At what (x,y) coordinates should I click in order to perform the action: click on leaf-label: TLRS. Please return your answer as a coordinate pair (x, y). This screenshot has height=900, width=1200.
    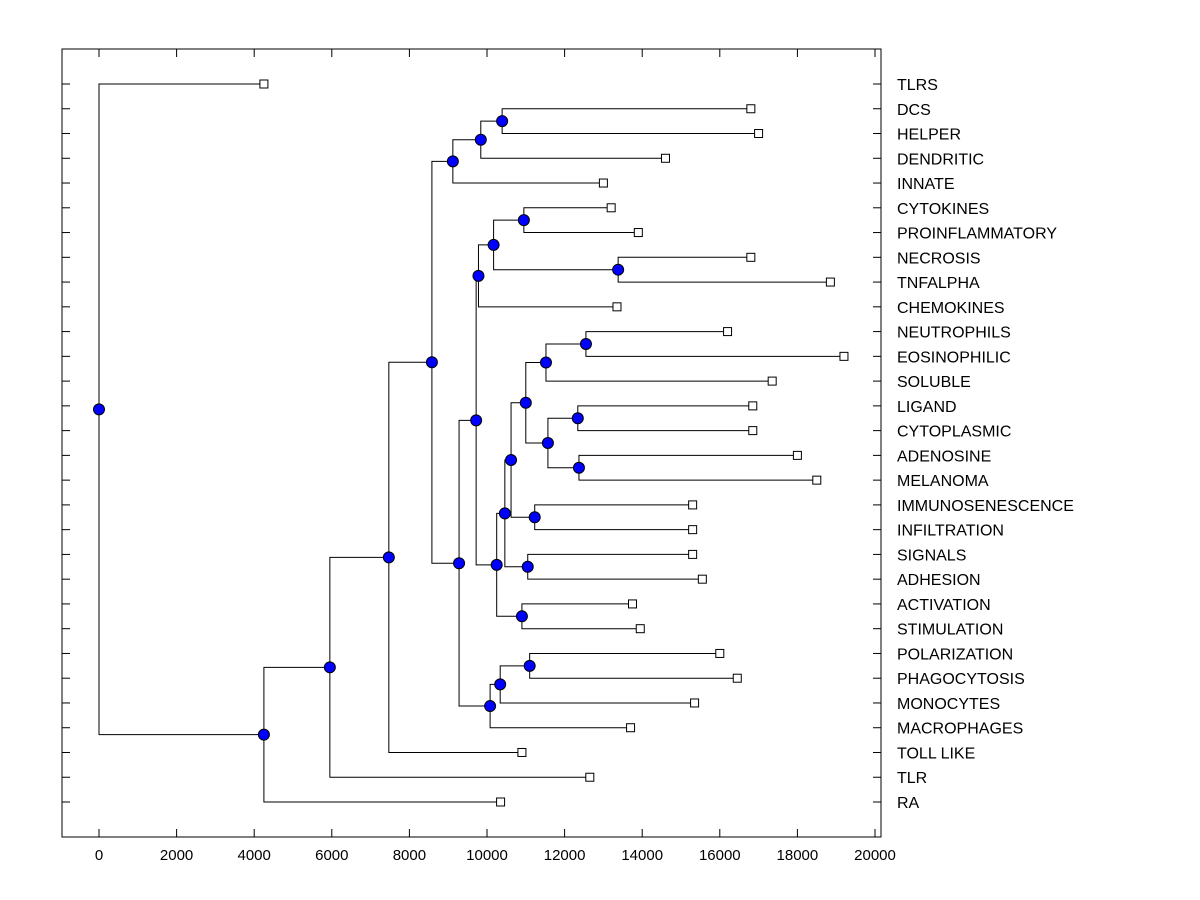
    Looking at the image, I should click on (917, 85).